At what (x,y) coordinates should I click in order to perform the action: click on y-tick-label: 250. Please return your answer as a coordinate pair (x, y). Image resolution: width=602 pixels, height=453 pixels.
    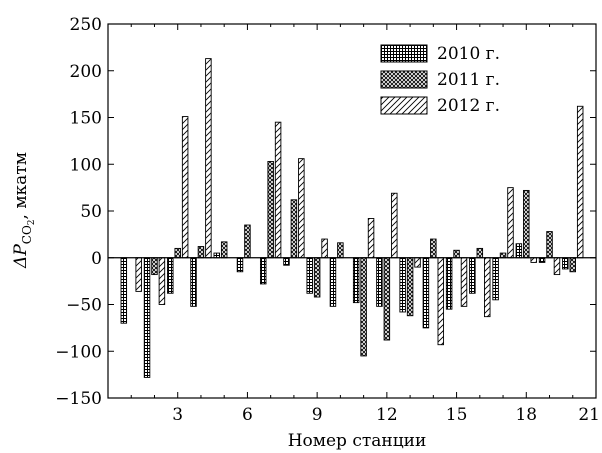
    Looking at the image, I should click on (86, 25).